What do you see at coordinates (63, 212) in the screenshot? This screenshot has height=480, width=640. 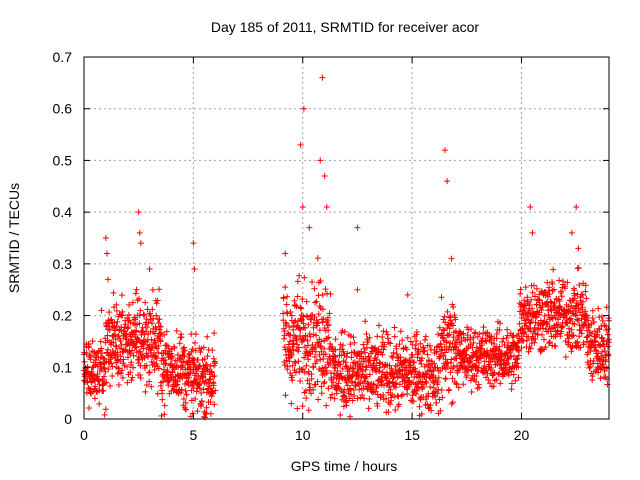 I see `y-tick-label: 0.4` at bounding box center [63, 212].